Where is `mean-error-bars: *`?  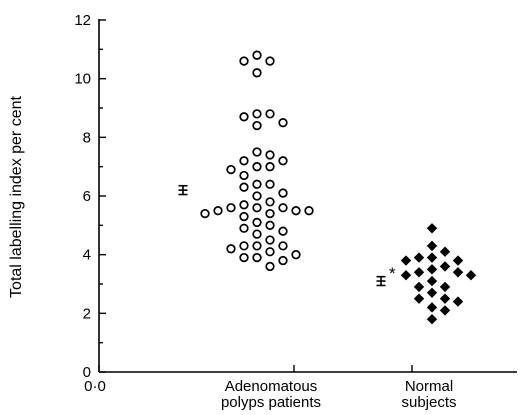
mean-error-bars: * is located at coordinates (287, 235).